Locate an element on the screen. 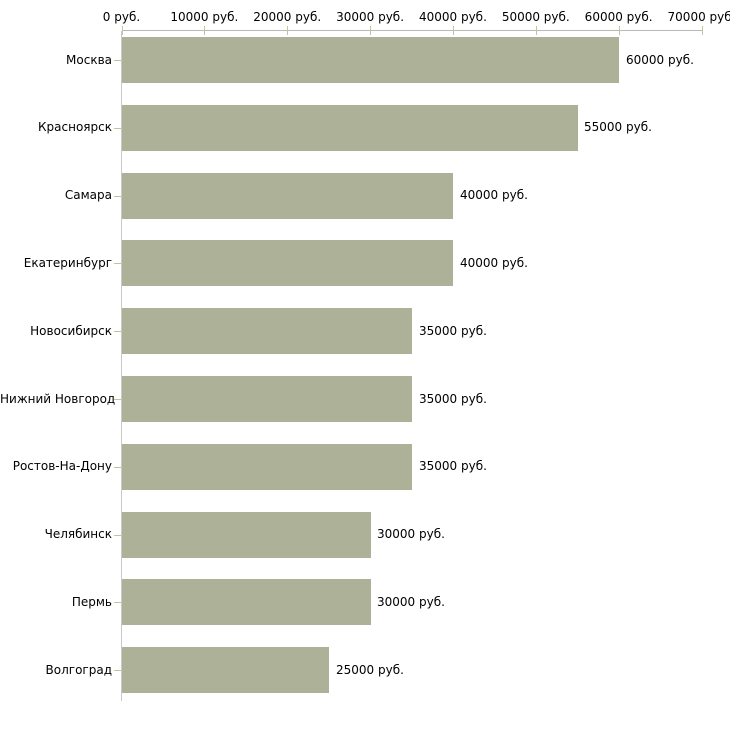 This screenshot has width=730, height=730. category-label: Новосибирск is located at coordinates (71, 331).